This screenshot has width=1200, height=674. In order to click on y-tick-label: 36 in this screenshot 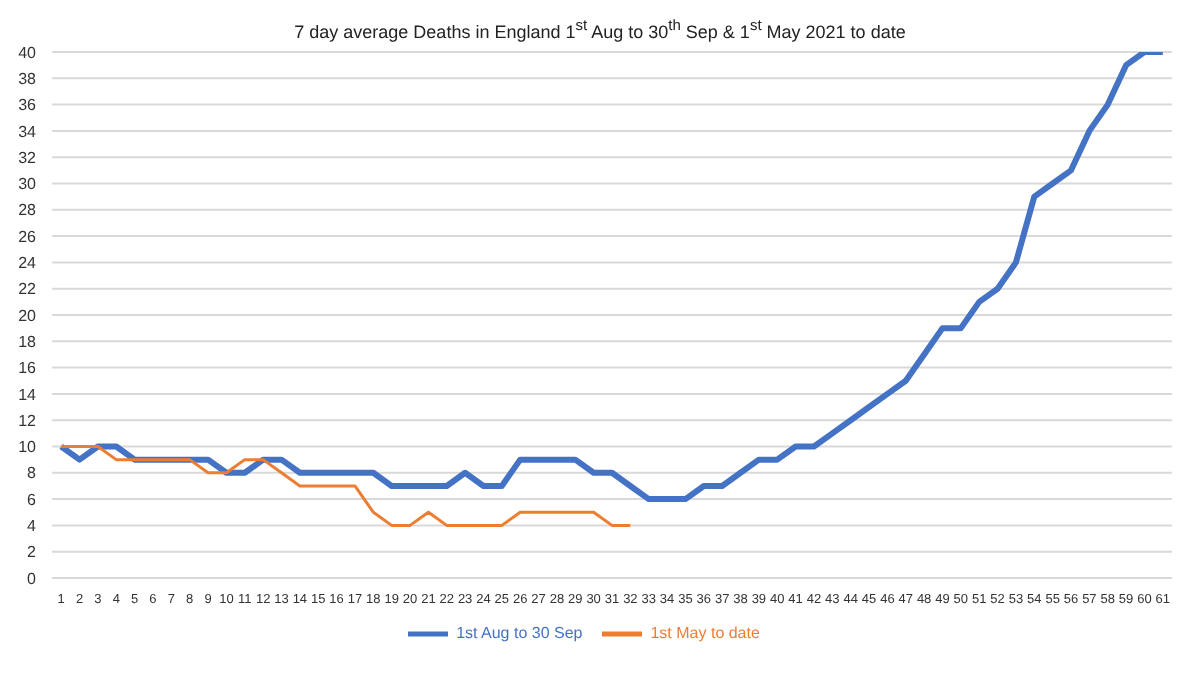, I will do `click(28, 105)`.